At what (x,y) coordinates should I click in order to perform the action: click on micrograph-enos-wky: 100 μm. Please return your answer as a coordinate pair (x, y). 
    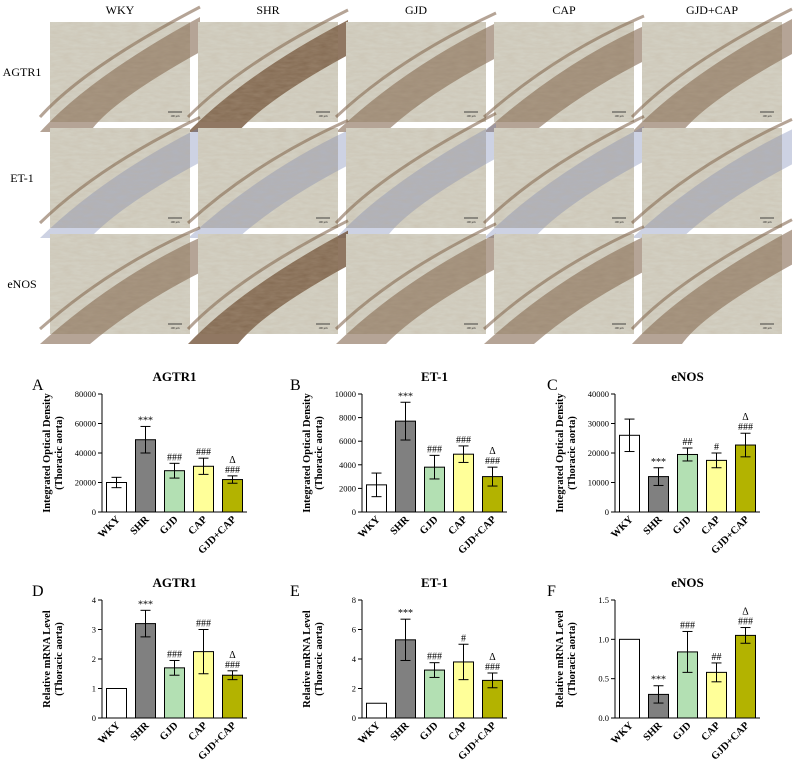
    Looking at the image, I should click on (120, 285).